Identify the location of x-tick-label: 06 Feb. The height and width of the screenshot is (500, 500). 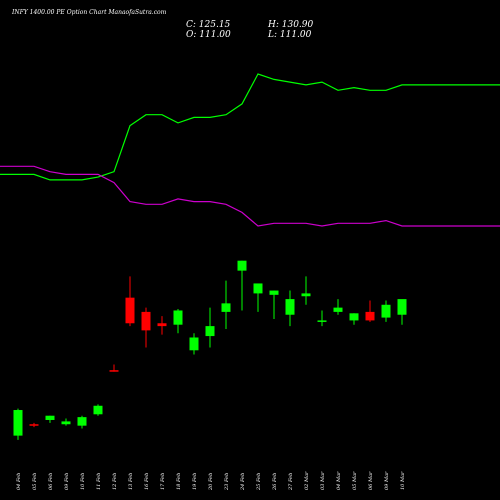
(51, 481).